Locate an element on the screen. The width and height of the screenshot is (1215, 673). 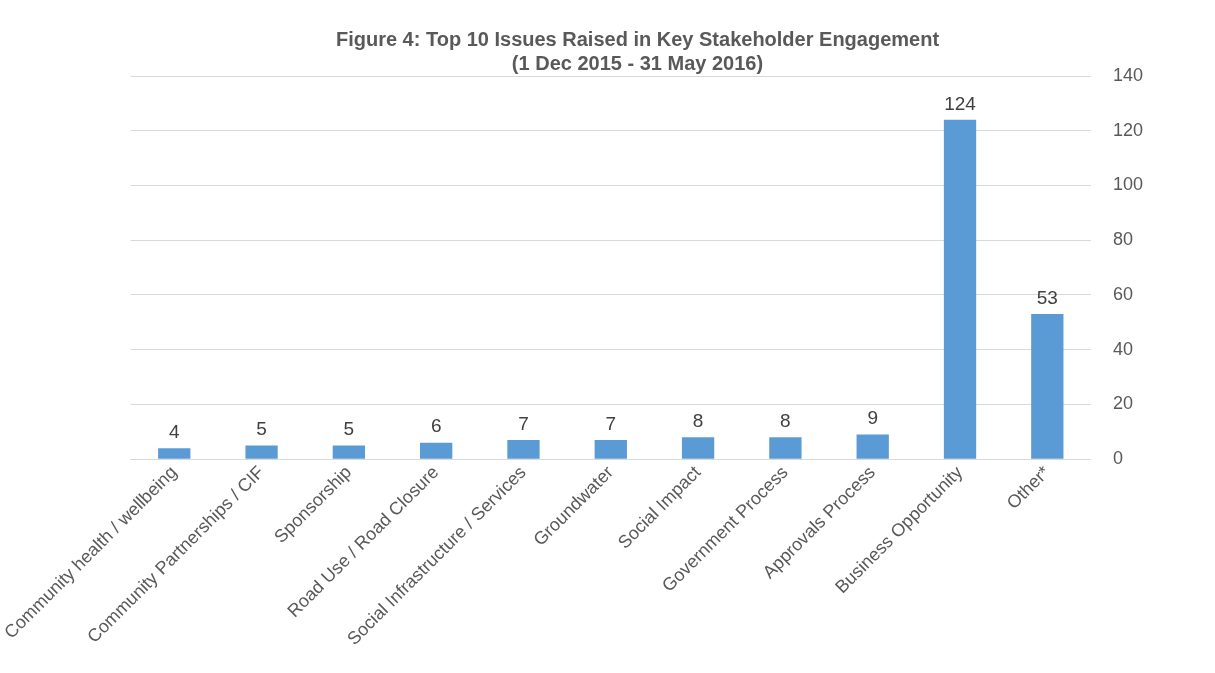
data-label: 53 is located at coordinates (1047, 297).